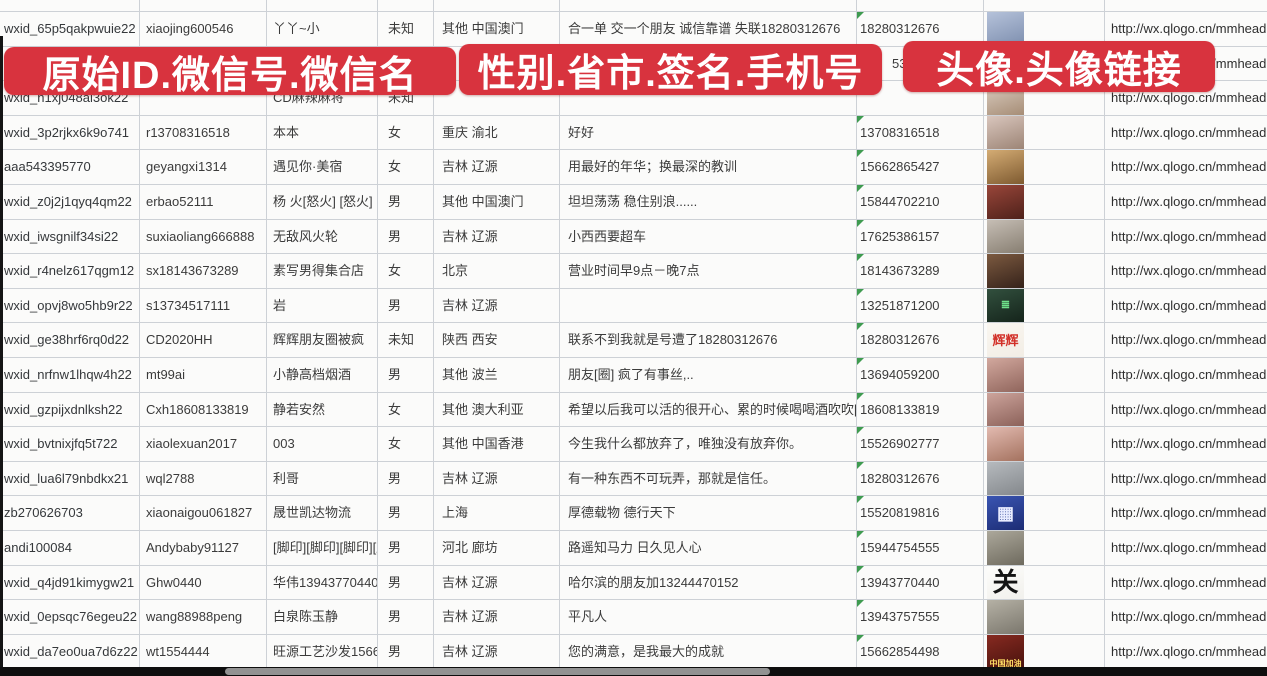  I want to click on cell-wechat-name: 白泉陈玉静, so click(322, 617).